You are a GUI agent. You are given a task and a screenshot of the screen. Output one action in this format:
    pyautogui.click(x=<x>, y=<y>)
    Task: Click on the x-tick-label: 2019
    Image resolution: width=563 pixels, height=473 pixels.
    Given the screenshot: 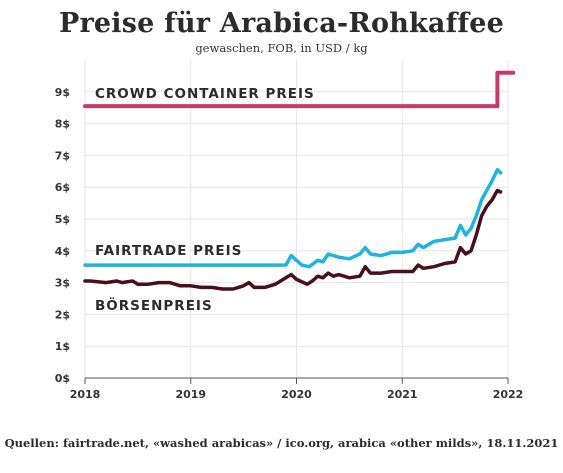 What is the action you would take?
    pyautogui.click(x=190, y=394)
    